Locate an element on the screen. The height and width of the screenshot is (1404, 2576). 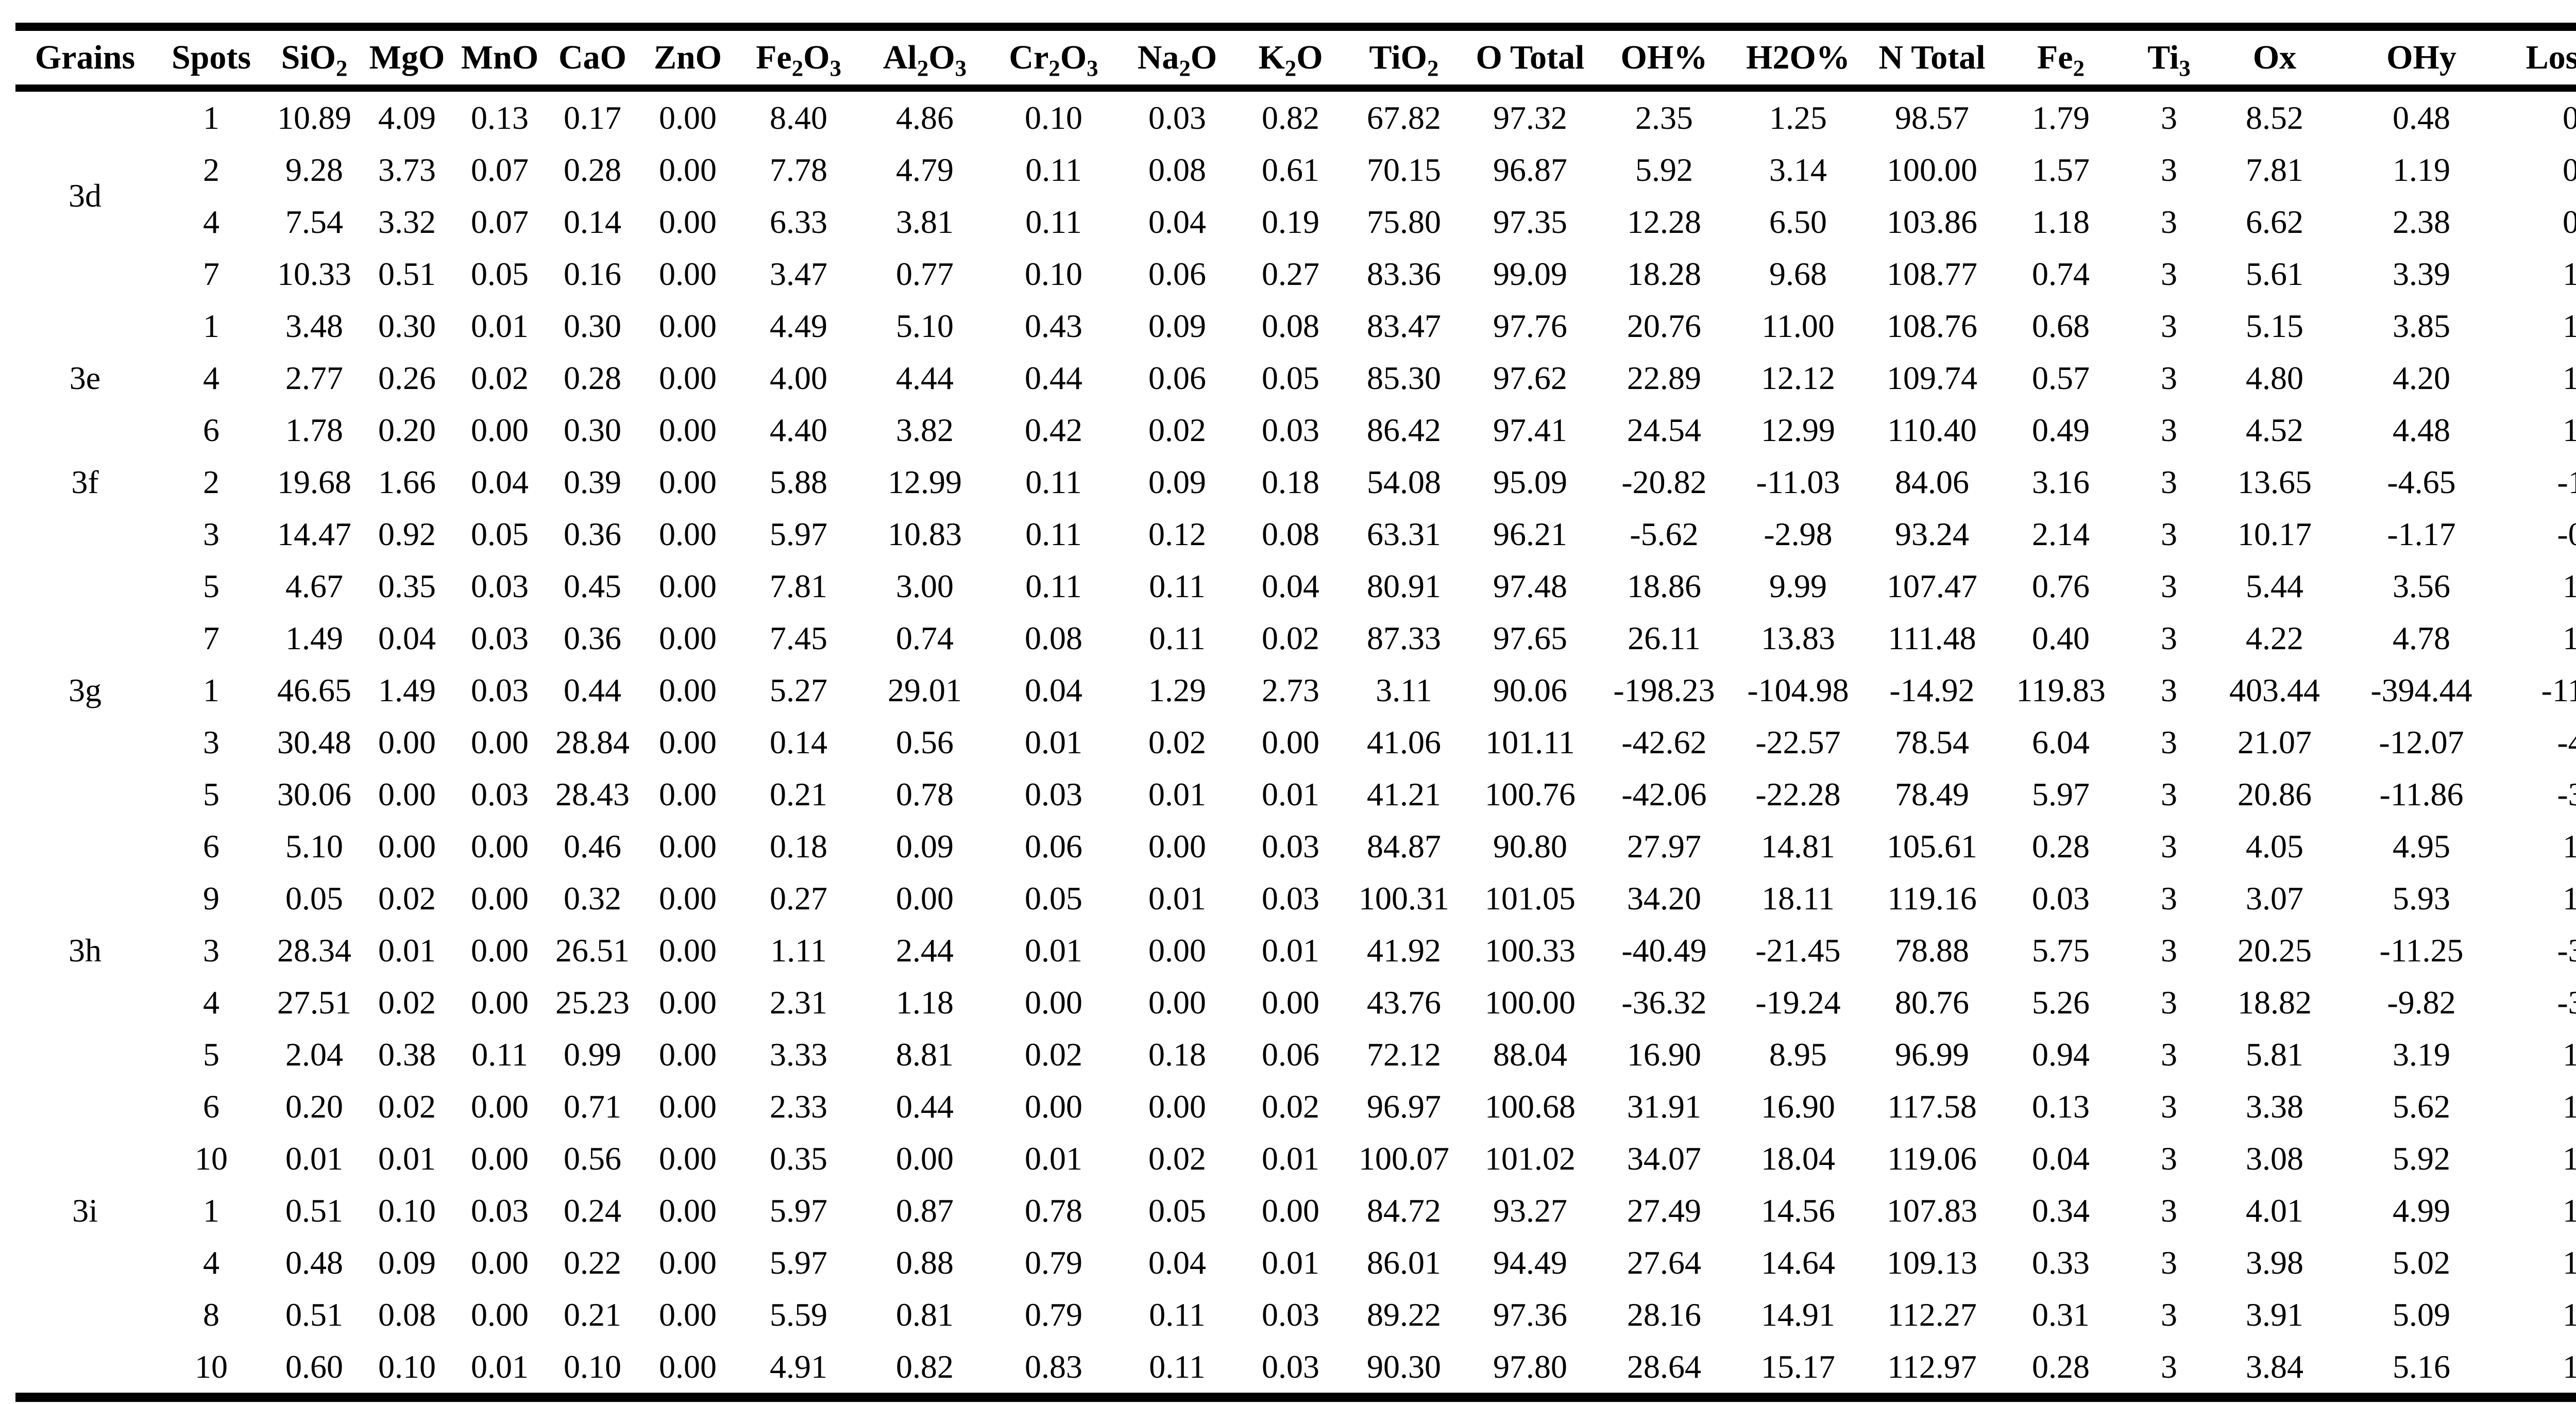
cell-tio2: 87.33 is located at coordinates (1404, 637).